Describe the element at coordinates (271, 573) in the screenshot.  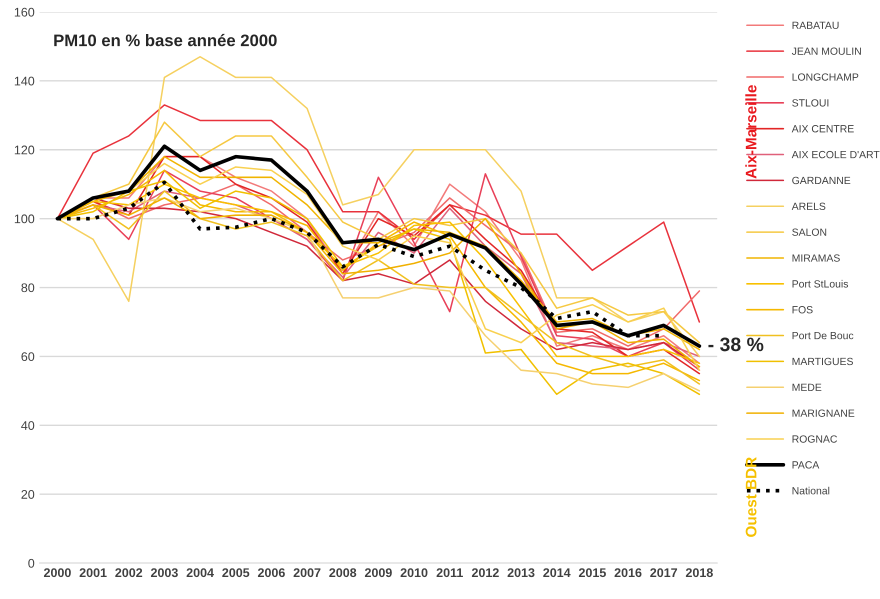
I see `x-tick-label: 2006` at that location.